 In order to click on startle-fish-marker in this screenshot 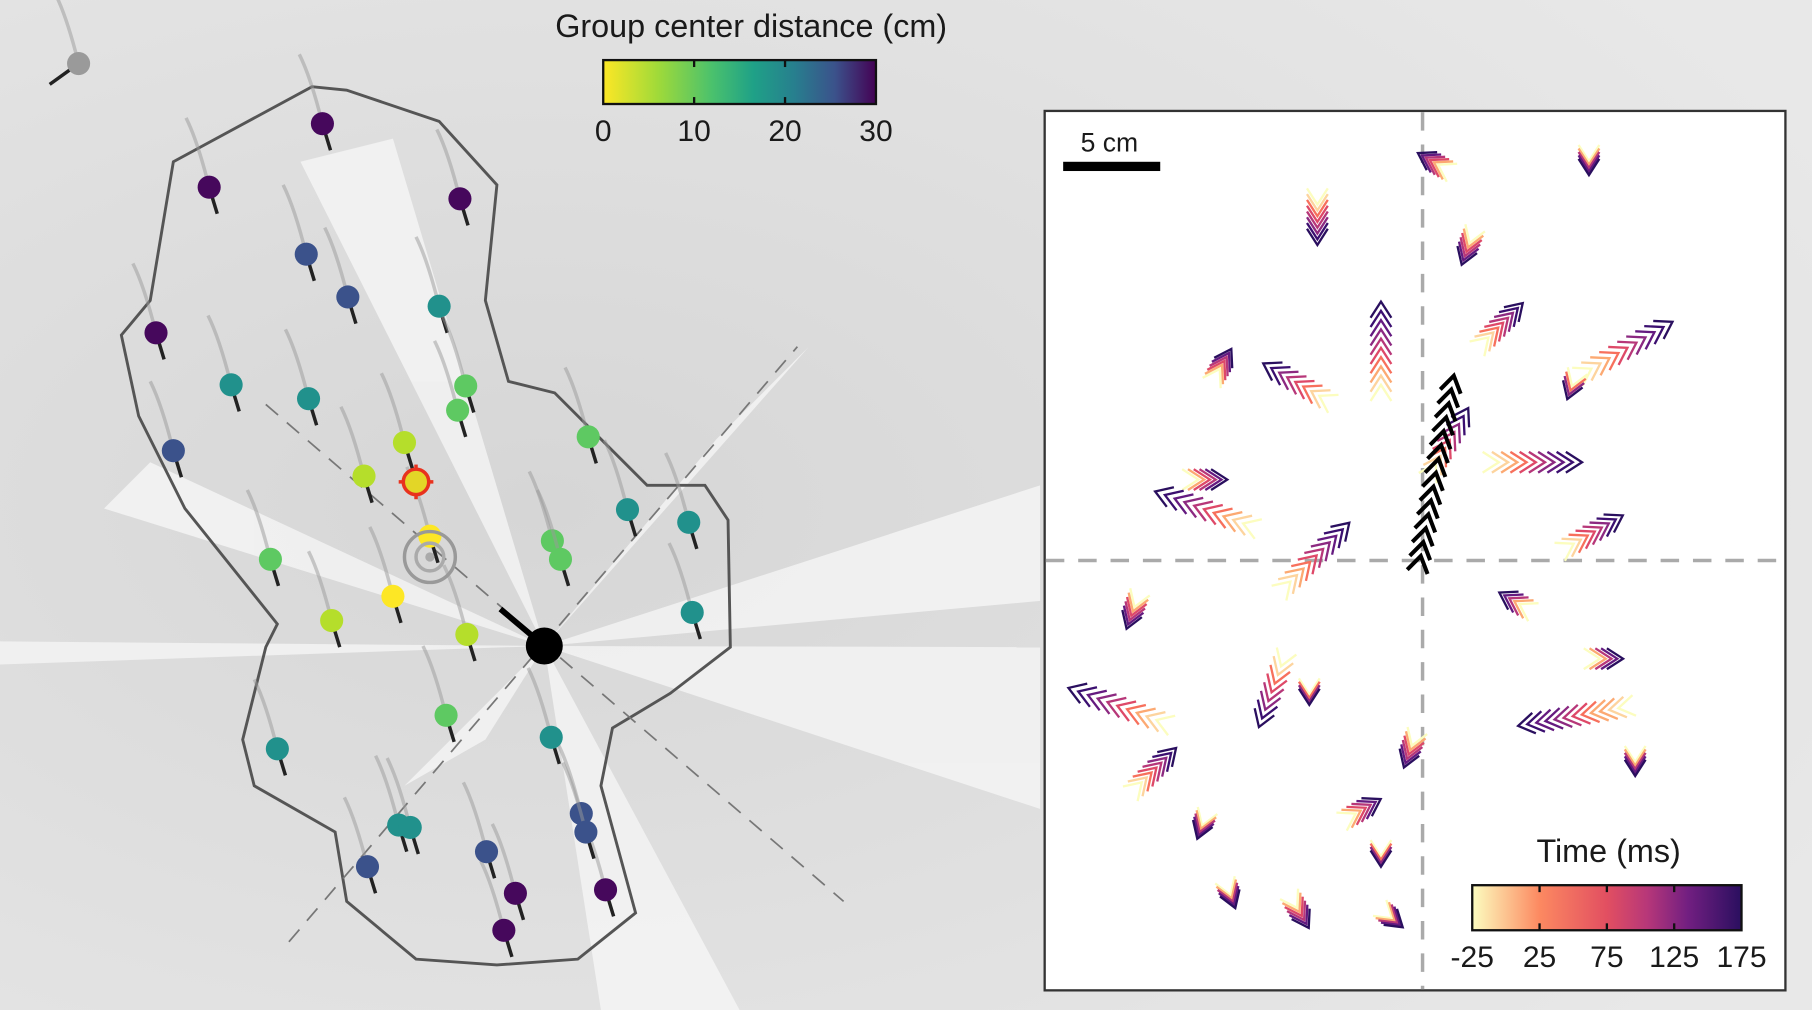, I will do `click(530, 635)`.